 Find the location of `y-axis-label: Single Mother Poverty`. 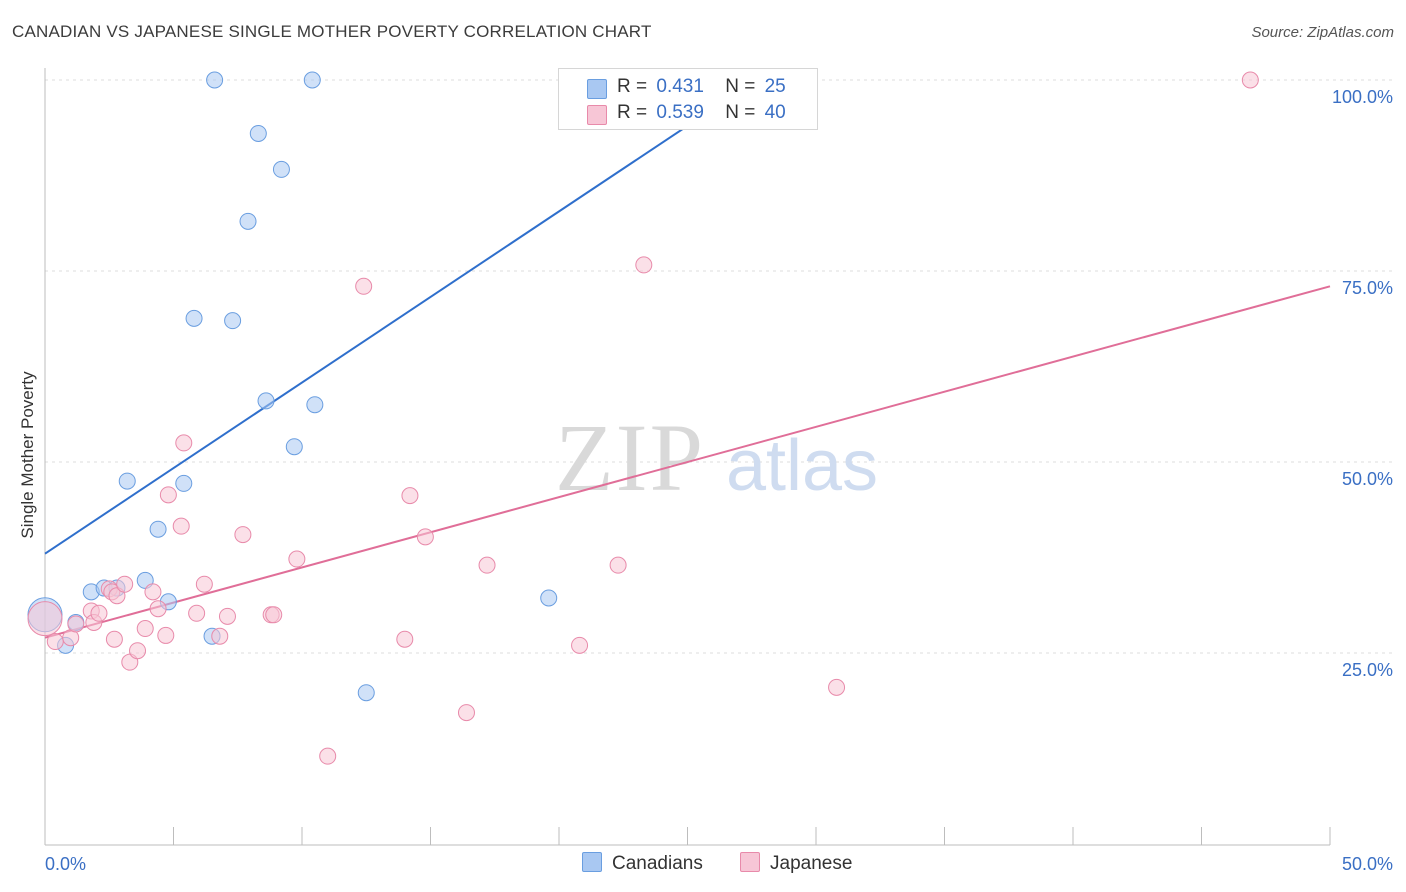

y-axis-label: Single Mother Poverty is located at coordinates (27, 455).